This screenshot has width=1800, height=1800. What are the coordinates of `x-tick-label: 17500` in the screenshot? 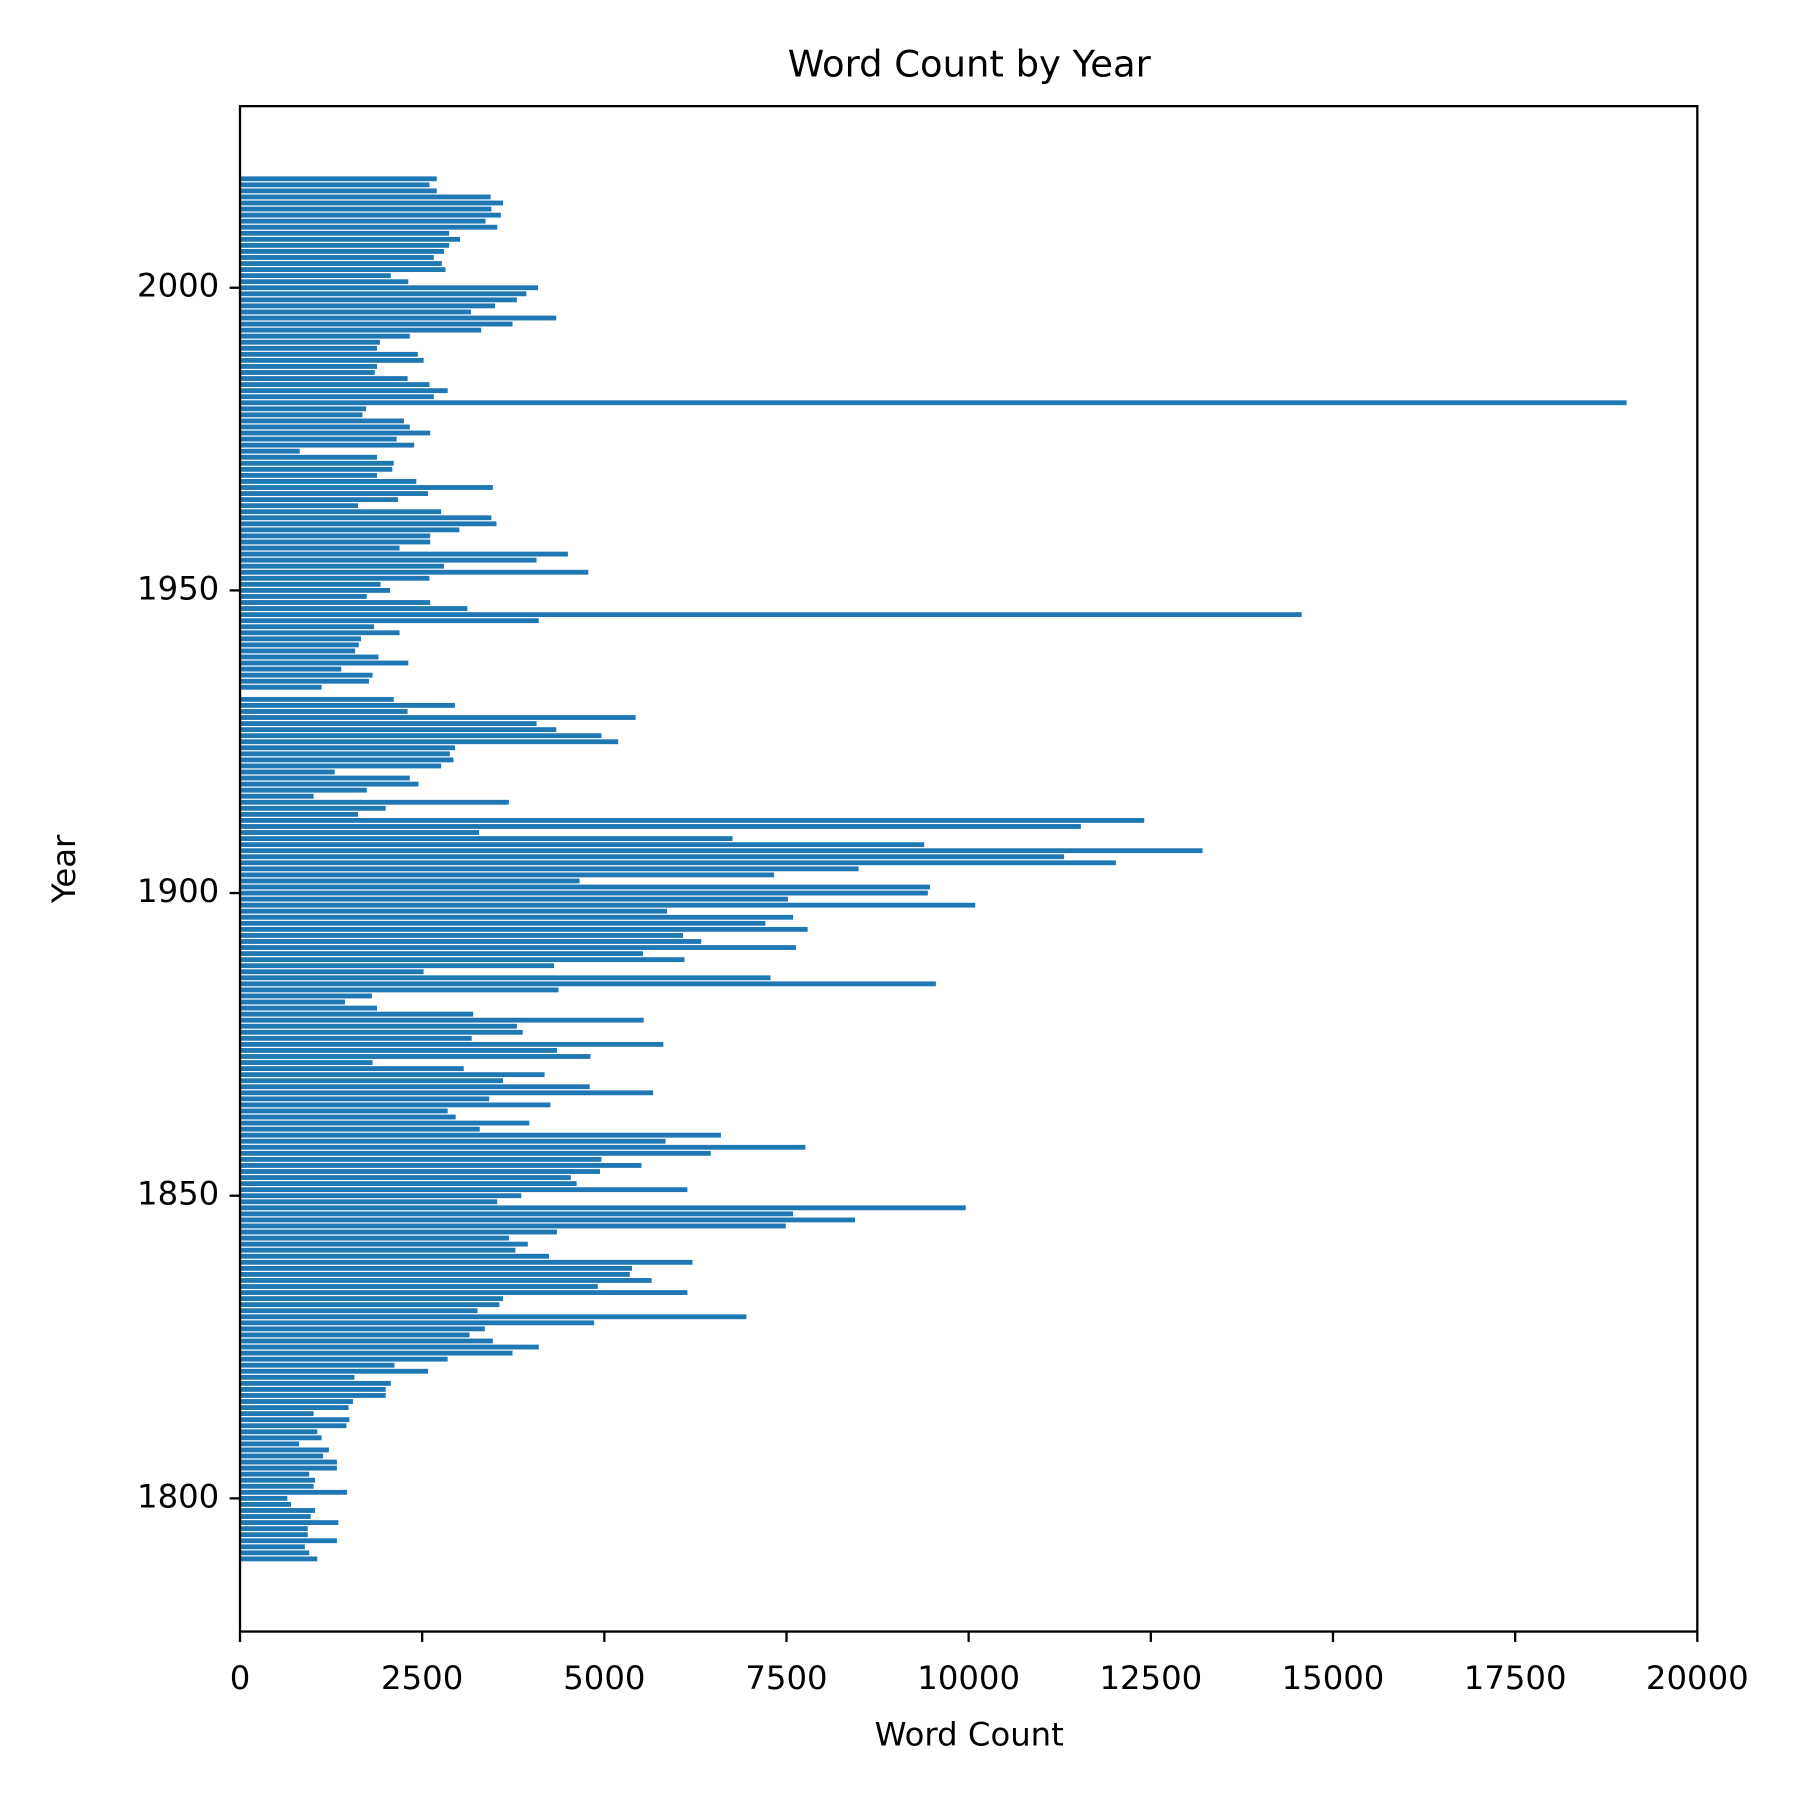 It's located at (1515, 1678).